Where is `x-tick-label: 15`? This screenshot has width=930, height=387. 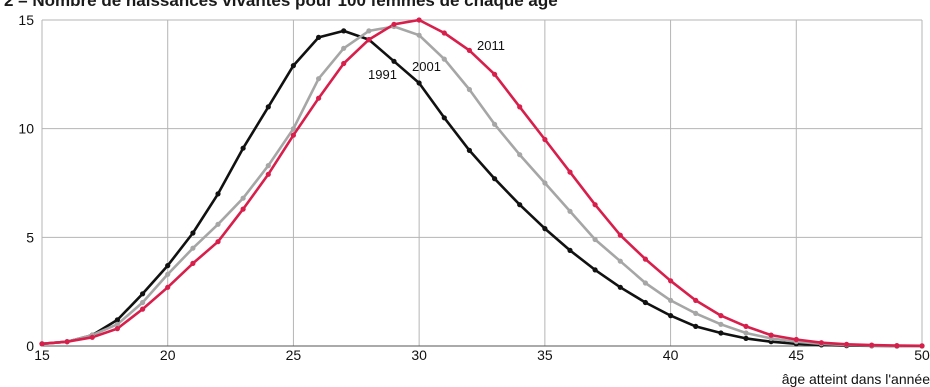
x-tick-label: 15 is located at coordinates (42, 355).